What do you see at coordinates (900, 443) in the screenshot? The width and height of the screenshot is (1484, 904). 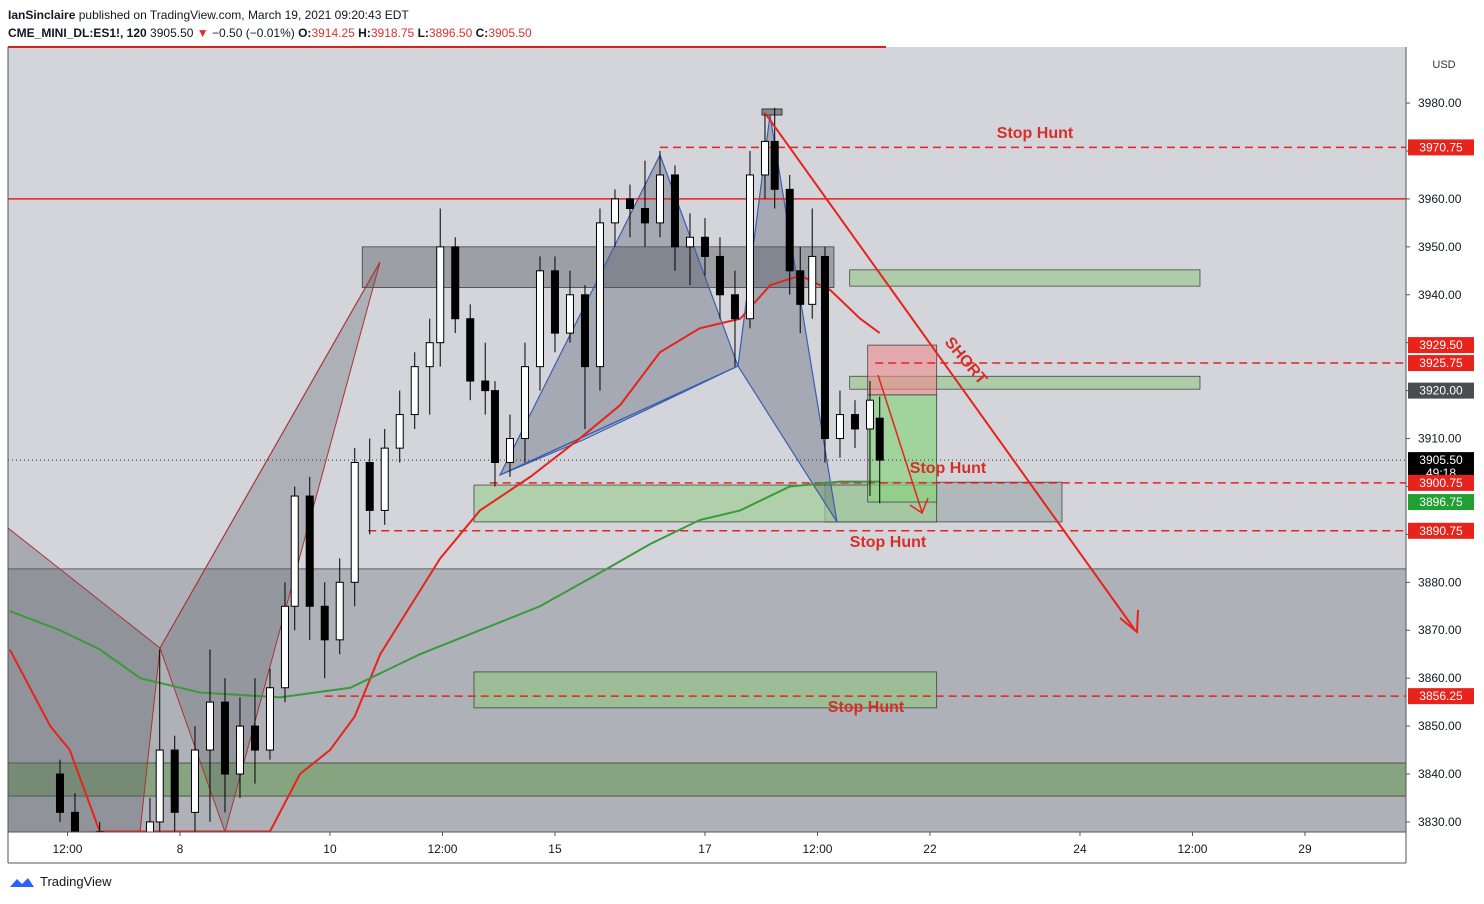 I see `small-arrow` at bounding box center [900, 443].